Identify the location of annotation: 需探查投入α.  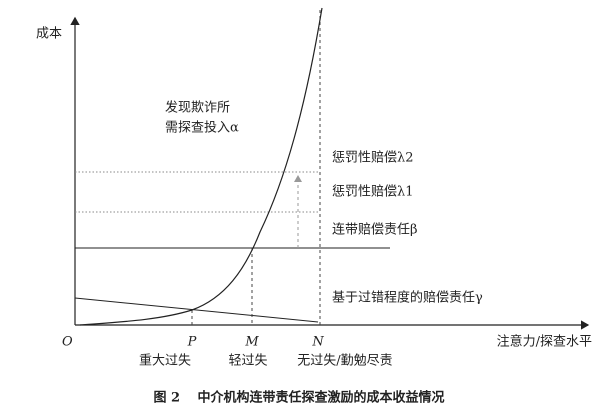
(202, 128).